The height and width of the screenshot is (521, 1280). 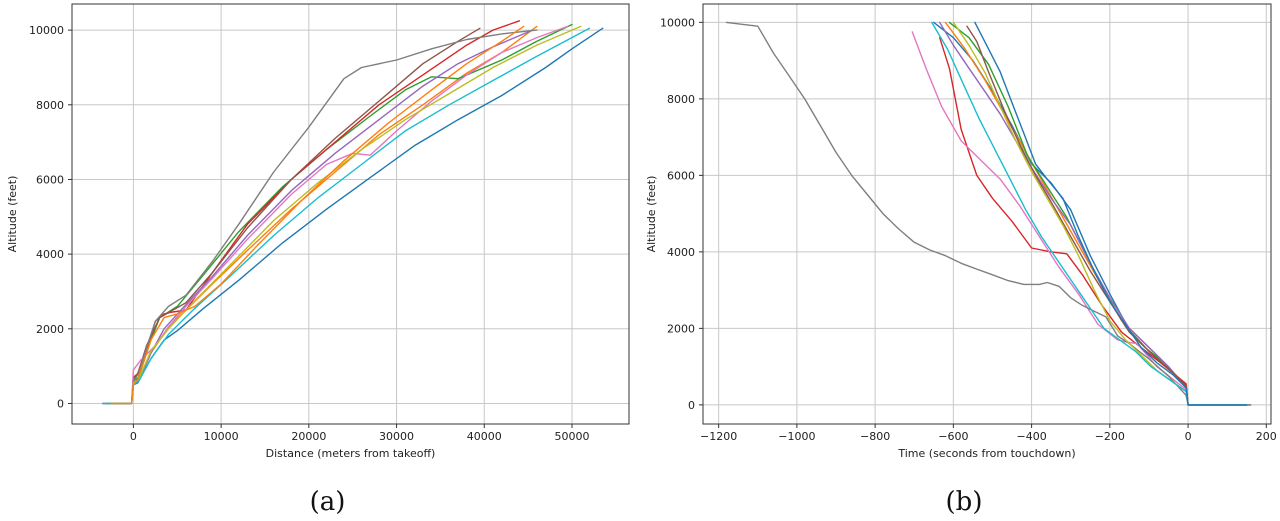 What do you see at coordinates (986, 453) in the screenshot?
I see `x-axis-label: Time (seconds from touchdown)` at bounding box center [986, 453].